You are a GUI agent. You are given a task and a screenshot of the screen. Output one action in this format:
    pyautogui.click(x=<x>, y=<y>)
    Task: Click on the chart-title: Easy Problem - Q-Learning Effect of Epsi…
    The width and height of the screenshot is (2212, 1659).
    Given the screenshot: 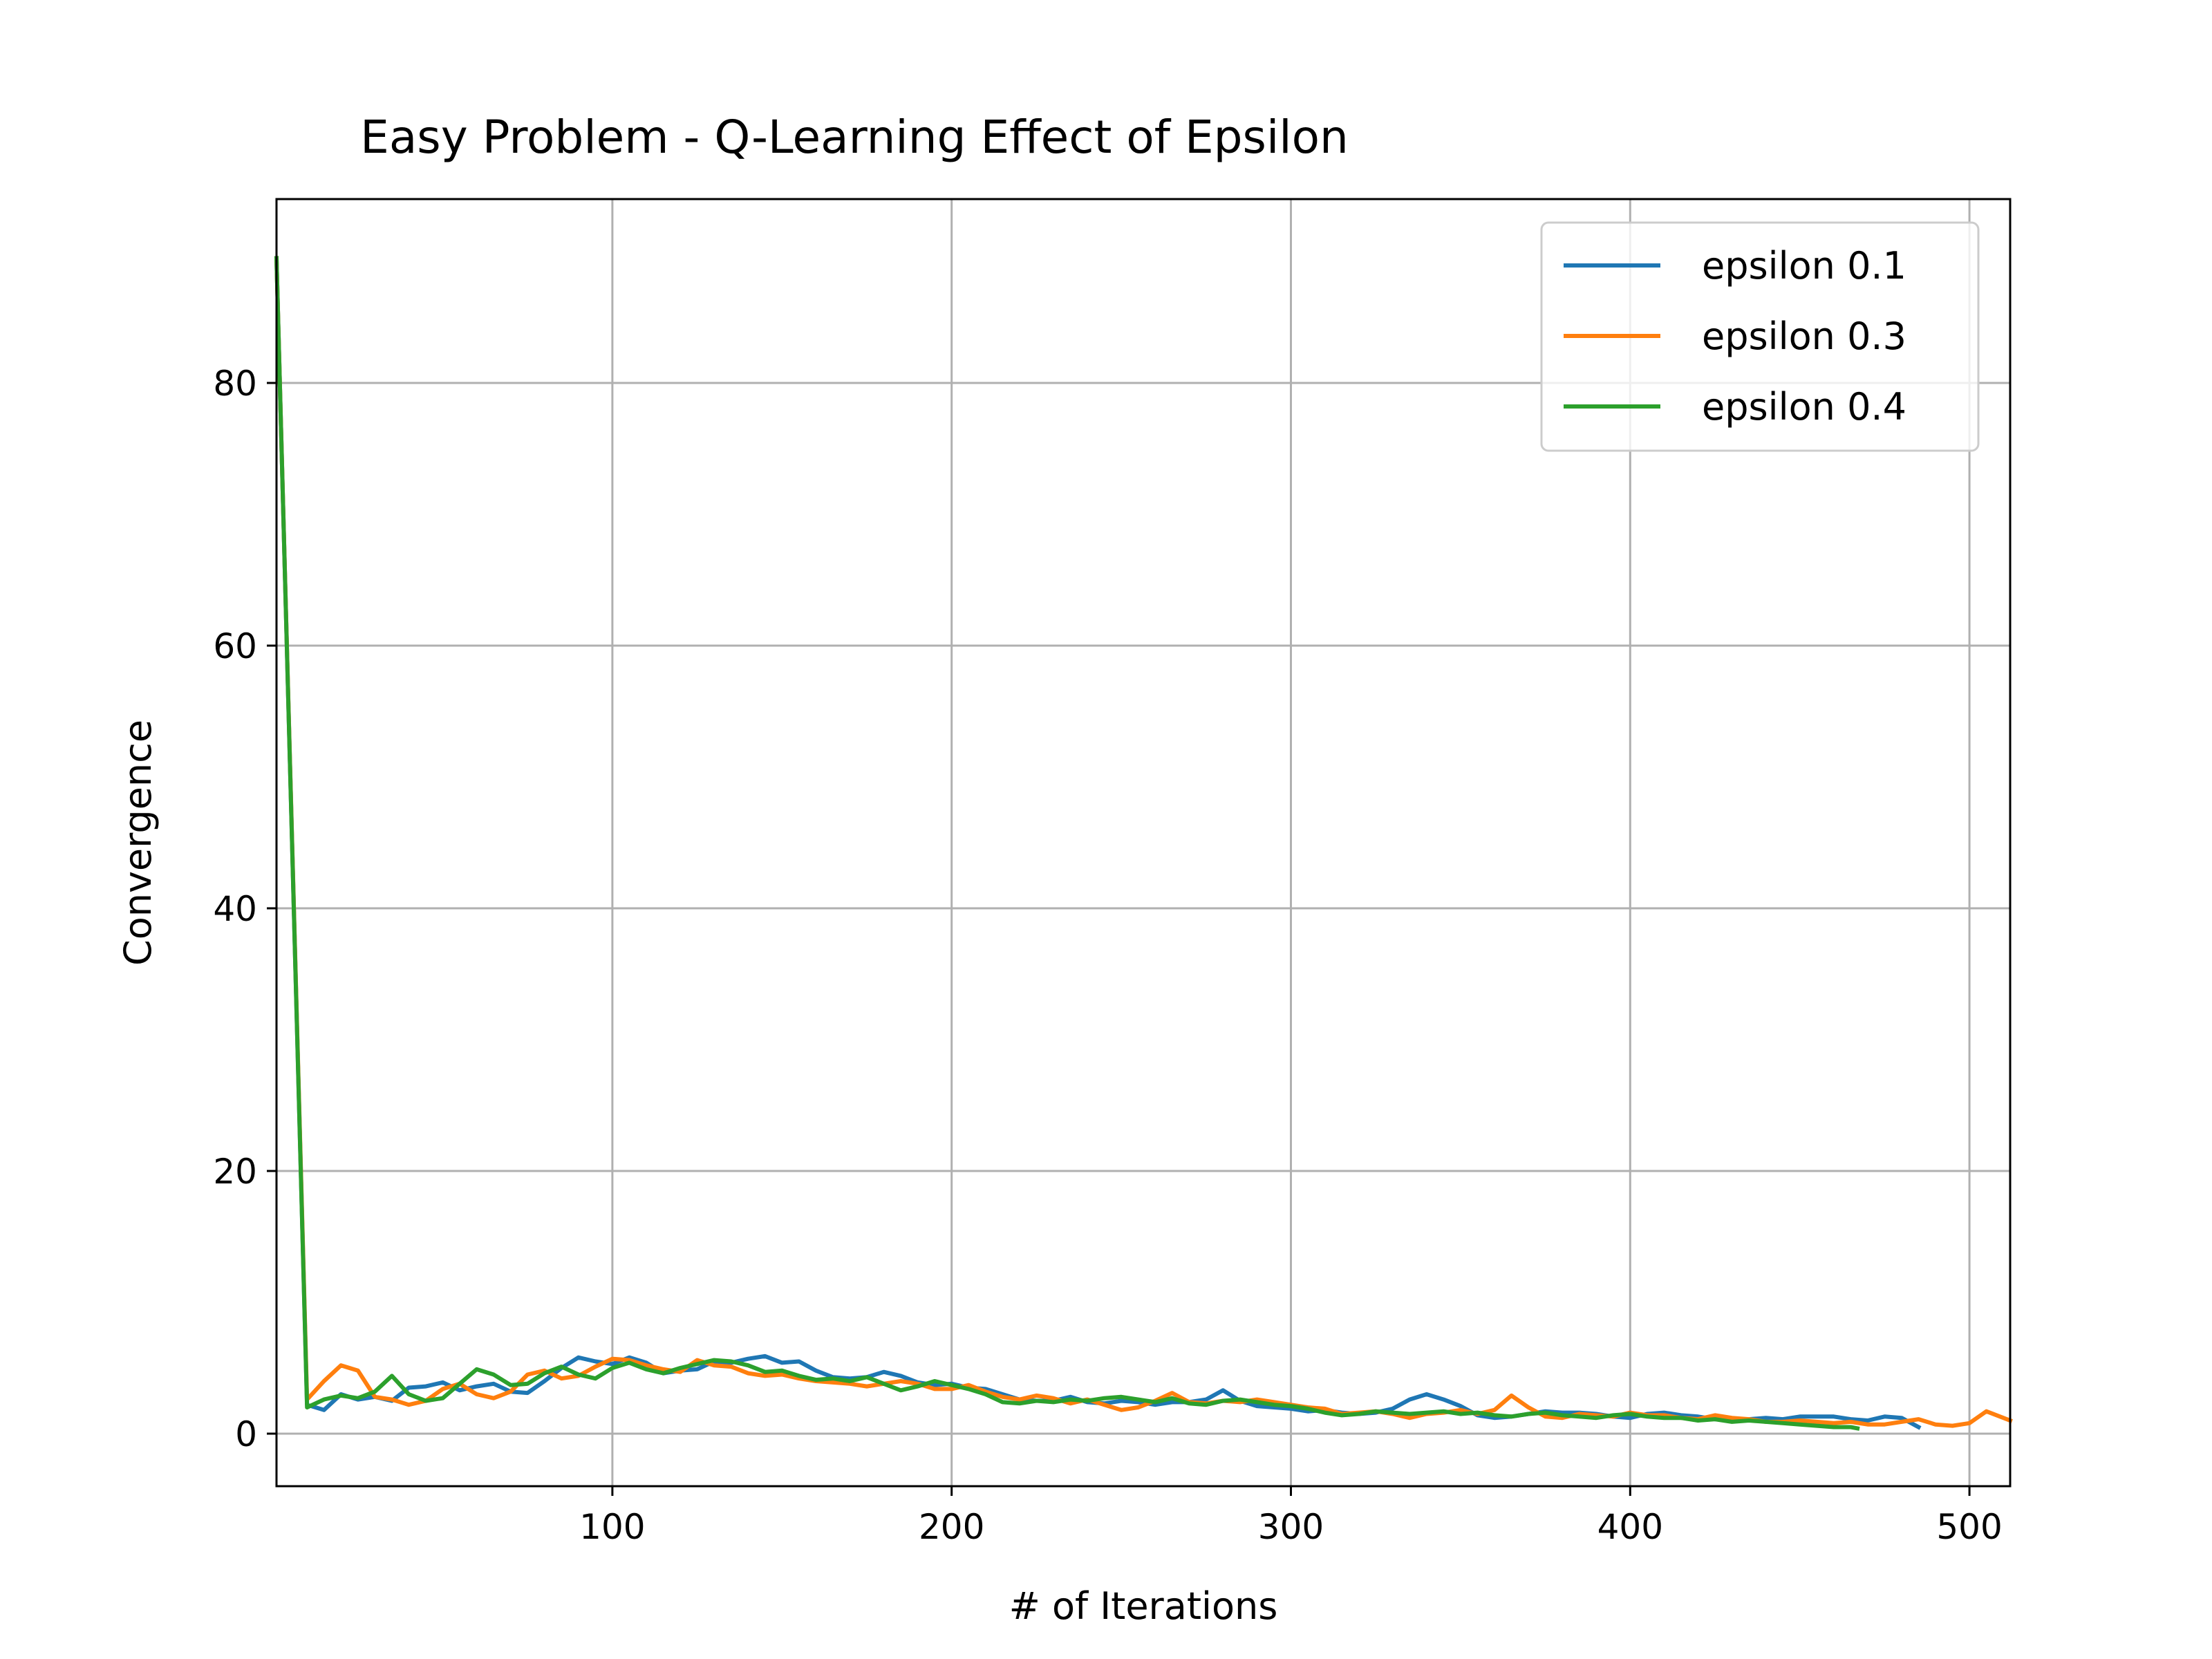 What is the action you would take?
    pyautogui.click(x=854, y=138)
    